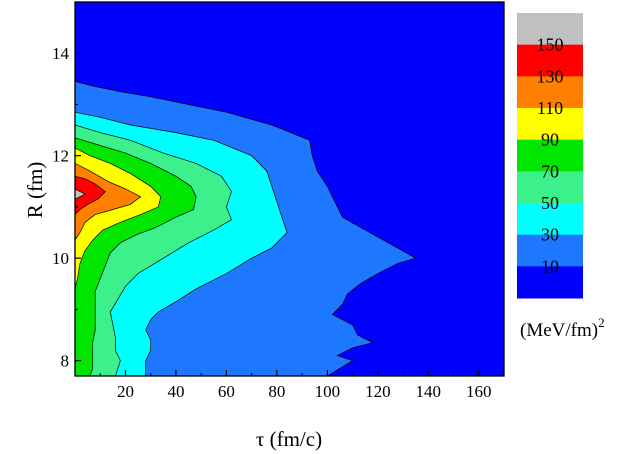  Describe the element at coordinates (226, 391) in the screenshot. I see `x-tick-label: 60` at that location.